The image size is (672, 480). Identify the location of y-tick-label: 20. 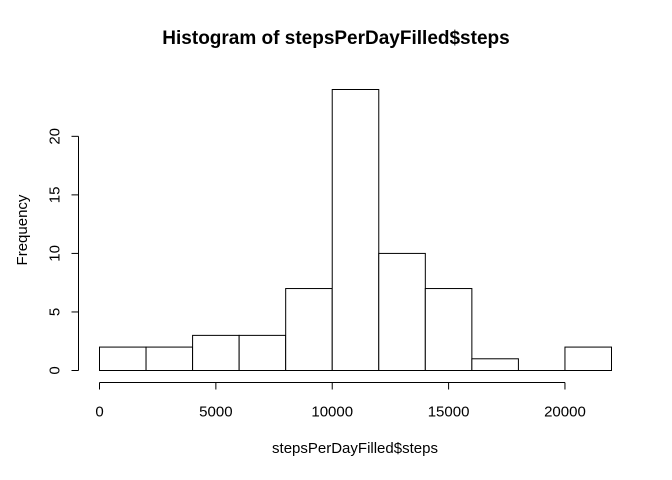
(55, 136).